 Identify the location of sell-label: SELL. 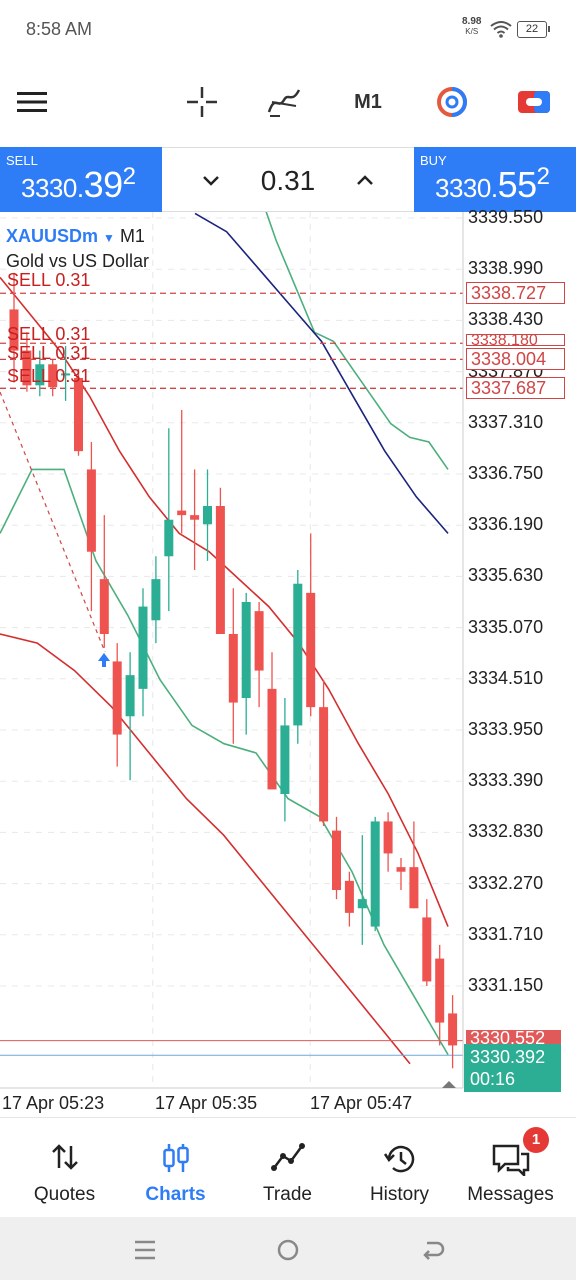
(22, 160).